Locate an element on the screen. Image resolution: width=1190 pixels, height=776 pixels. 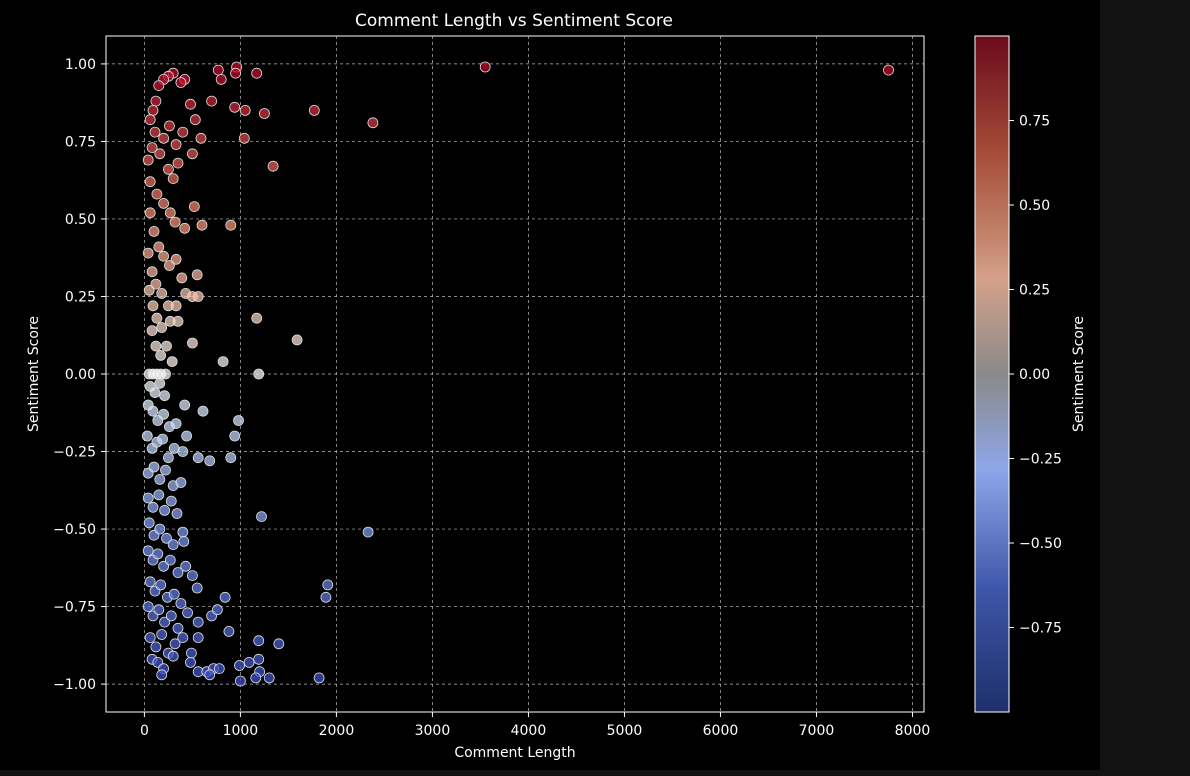
x-tick-label: 2000 is located at coordinates (337, 731).